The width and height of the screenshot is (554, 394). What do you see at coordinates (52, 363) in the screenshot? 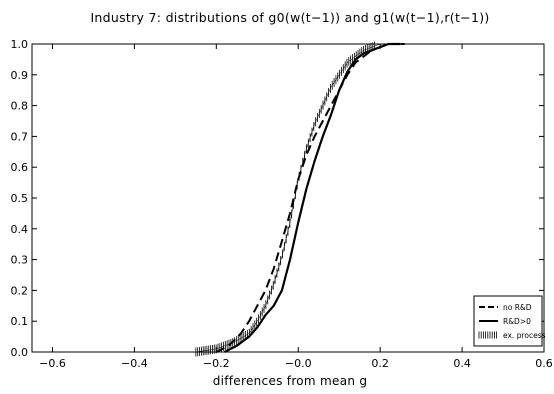
I see `x-tick-label: −0.6` at bounding box center [52, 363].